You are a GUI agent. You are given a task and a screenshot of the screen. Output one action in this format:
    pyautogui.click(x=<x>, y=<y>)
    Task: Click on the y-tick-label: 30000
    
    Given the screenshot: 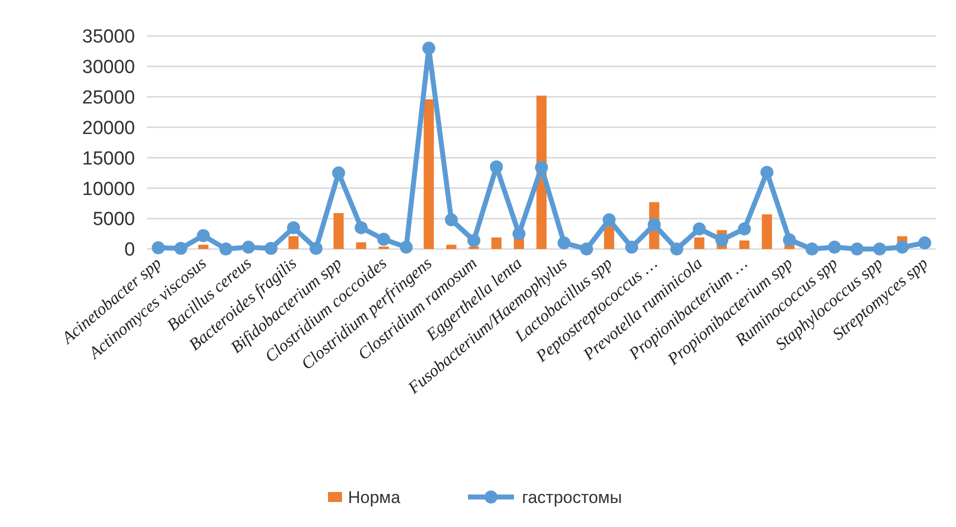 What is the action you would take?
    pyautogui.click(x=108, y=67)
    